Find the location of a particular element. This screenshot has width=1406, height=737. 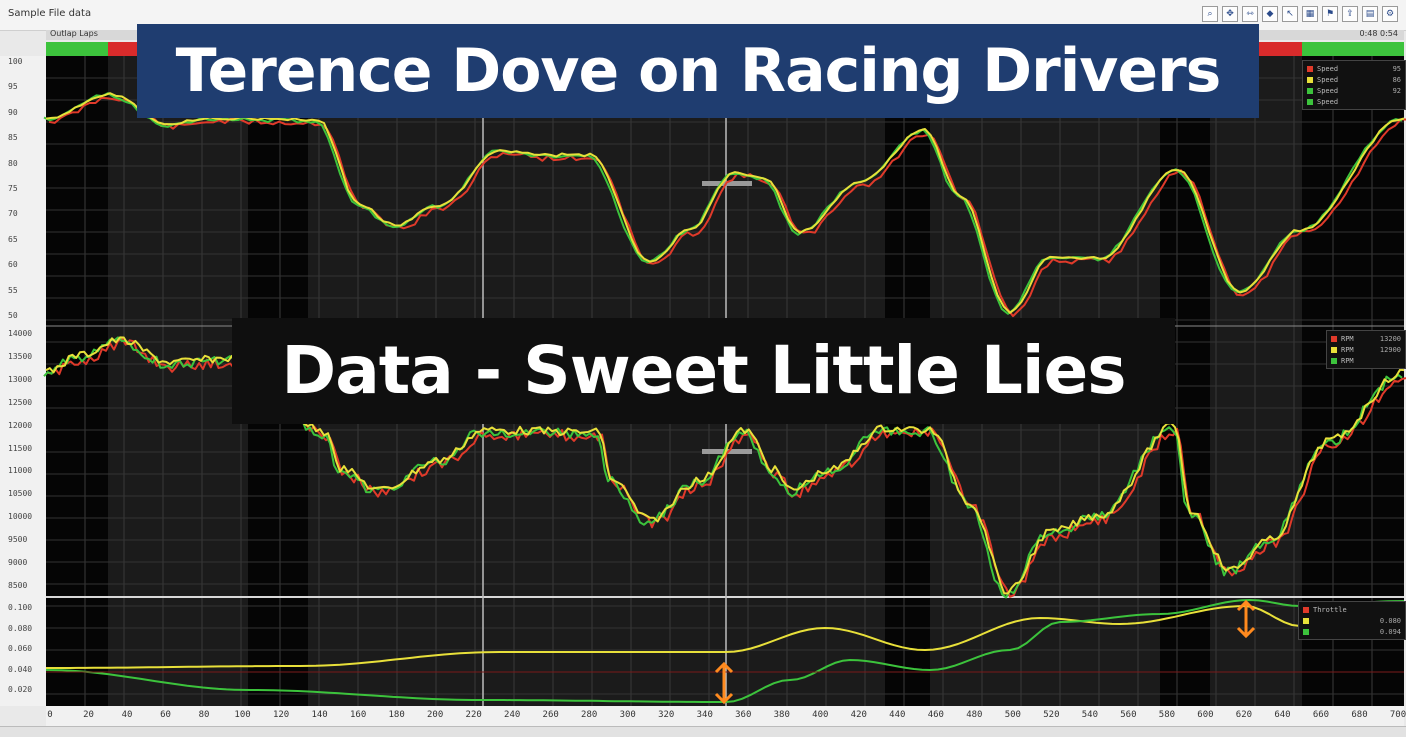

x-tick-label: 640 is located at coordinates (1282, 715).